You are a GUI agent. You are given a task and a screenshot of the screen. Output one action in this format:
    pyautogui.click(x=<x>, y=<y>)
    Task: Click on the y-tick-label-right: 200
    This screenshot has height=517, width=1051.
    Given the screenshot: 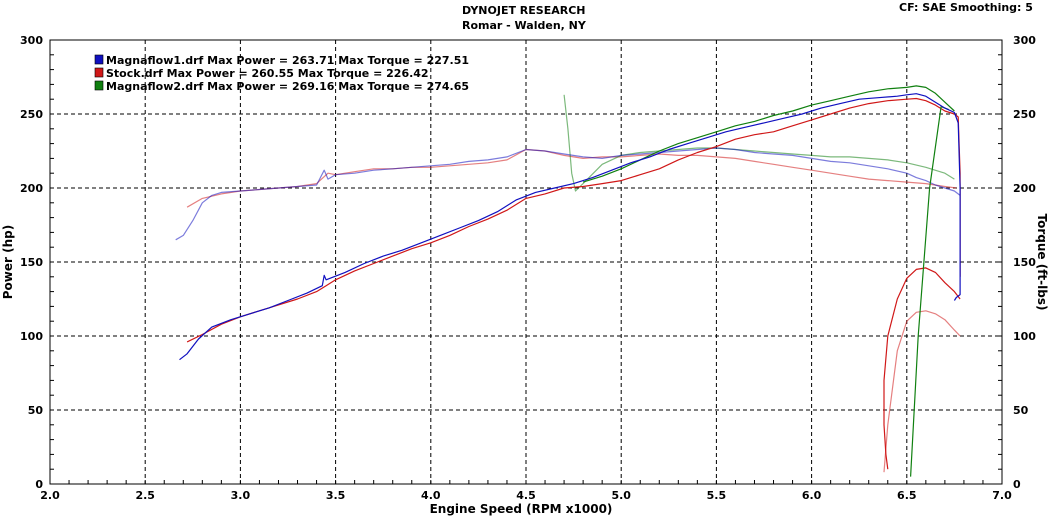 What is the action you would take?
    pyautogui.click(x=1024, y=188)
    